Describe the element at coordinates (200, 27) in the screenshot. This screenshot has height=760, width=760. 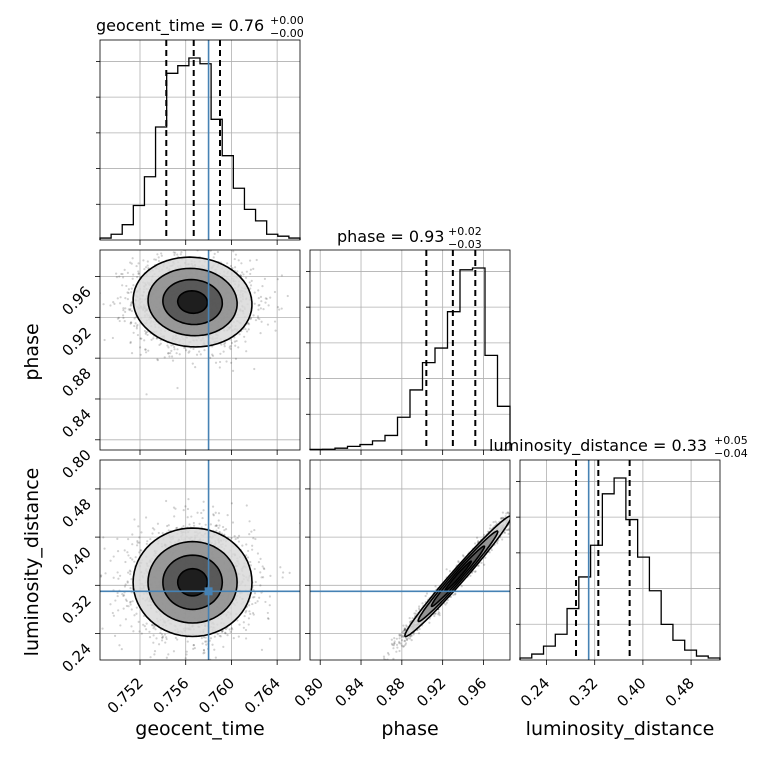
I see `title-geocent-time: geocent_time = 0.76 +0.00 −0.00` at that location.